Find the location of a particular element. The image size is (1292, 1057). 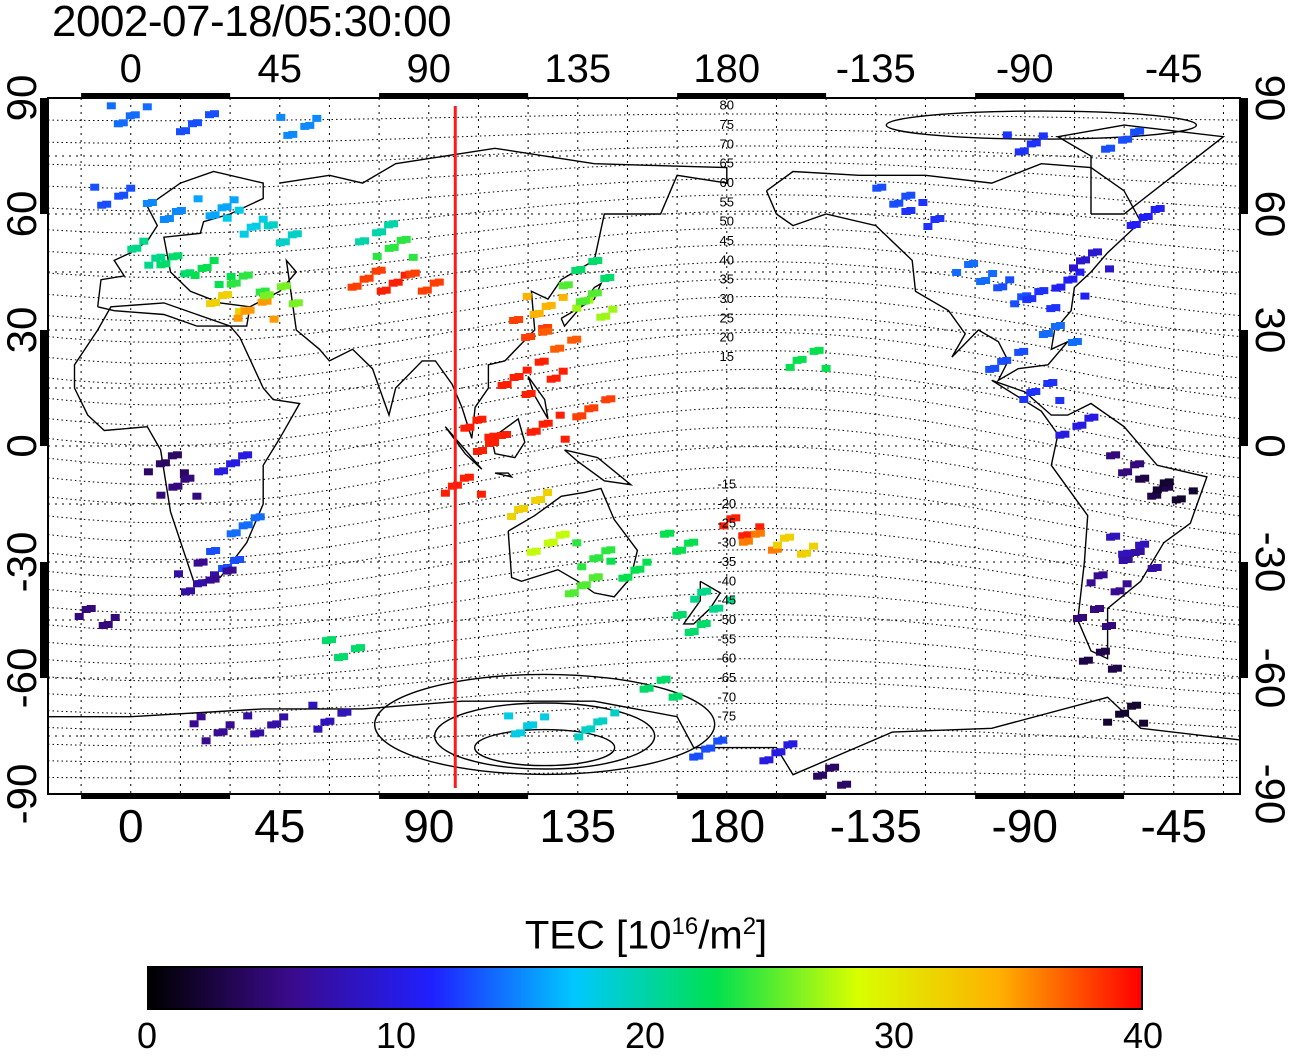

left-latitude-labels: 90 60 30 0 -30 -60 -90 is located at coordinates (22, 450).